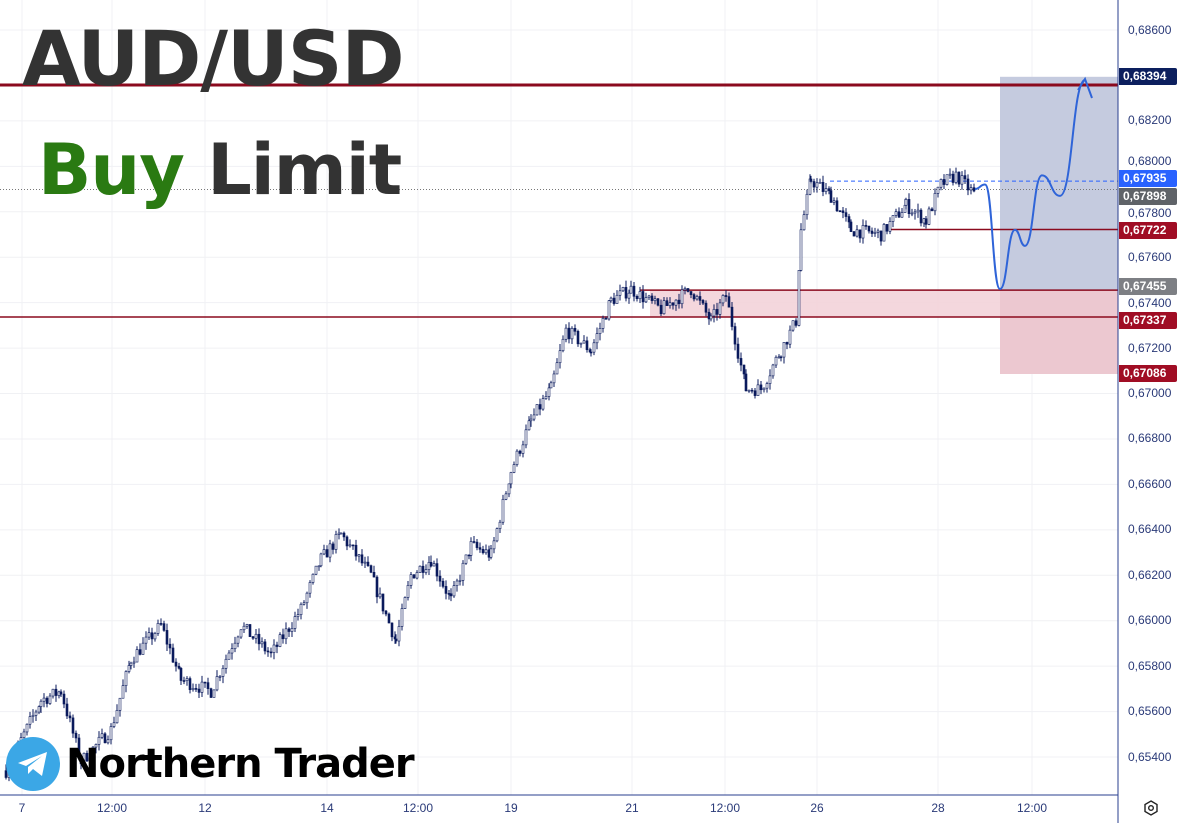  I want to click on time-tick-label: 26, so click(817, 808).